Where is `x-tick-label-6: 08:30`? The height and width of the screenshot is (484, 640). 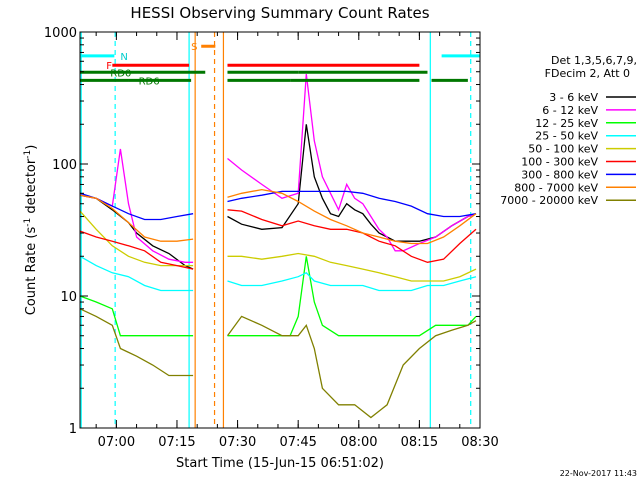 x-tick-label-6: 08:30 is located at coordinates (479, 442).